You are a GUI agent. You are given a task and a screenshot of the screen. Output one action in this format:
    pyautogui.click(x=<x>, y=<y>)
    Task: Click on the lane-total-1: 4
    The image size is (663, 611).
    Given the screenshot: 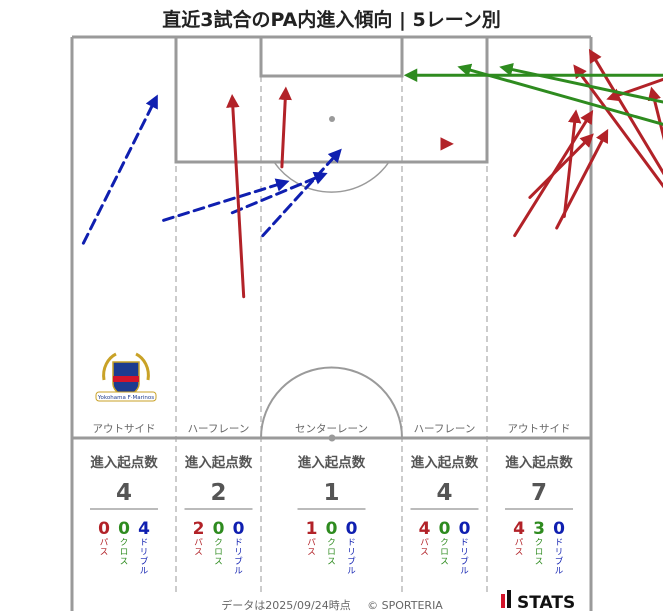 What is the action you would take?
    pyautogui.click(x=124, y=493)
    